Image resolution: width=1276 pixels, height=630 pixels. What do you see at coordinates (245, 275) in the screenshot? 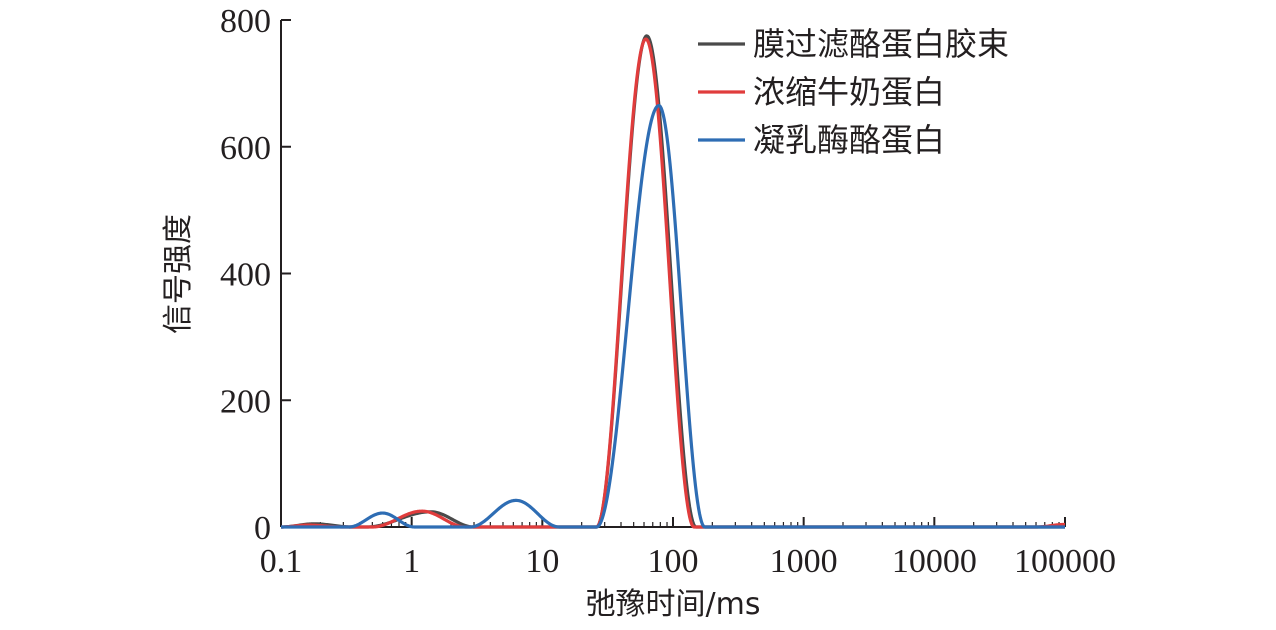
I see `y-tick-label: 400` at bounding box center [245, 275].